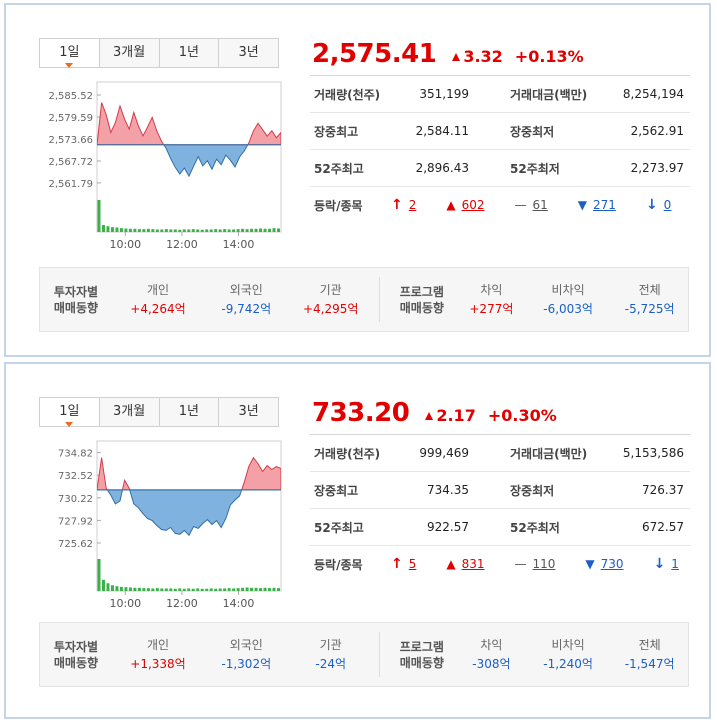 This screenshot has width=717, height=722. I want to click on investor-foreign: 외국인 -9,742억, so click(246, 299).